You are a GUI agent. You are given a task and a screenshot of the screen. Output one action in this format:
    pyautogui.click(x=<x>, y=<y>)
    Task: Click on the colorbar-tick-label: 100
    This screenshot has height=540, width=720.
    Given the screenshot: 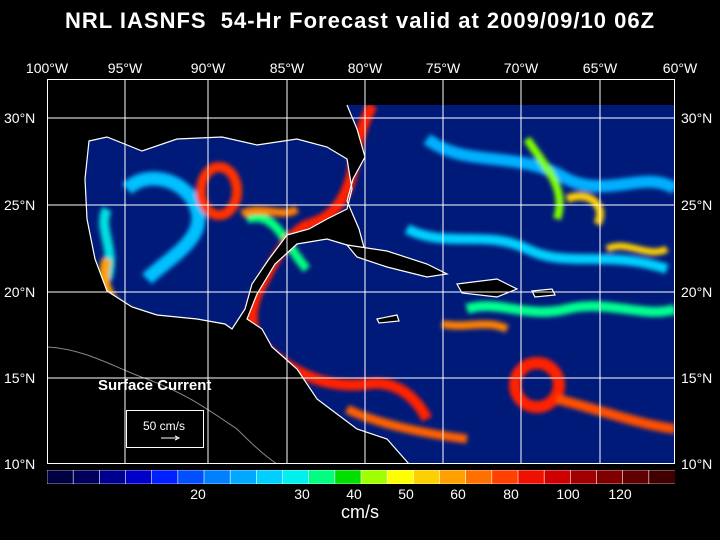 What is the action you would take?
    pyautogui.click(x=568, y=494)
    